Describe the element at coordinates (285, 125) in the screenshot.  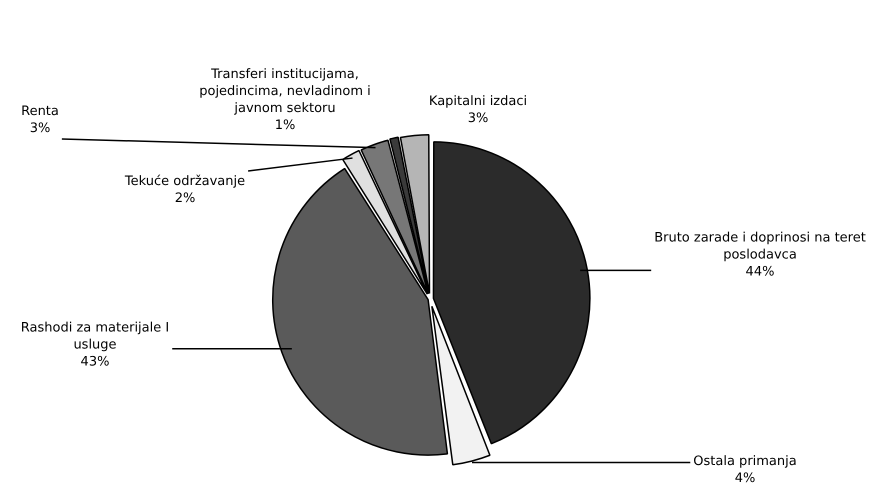
I see `data-label: 1%` at that location.